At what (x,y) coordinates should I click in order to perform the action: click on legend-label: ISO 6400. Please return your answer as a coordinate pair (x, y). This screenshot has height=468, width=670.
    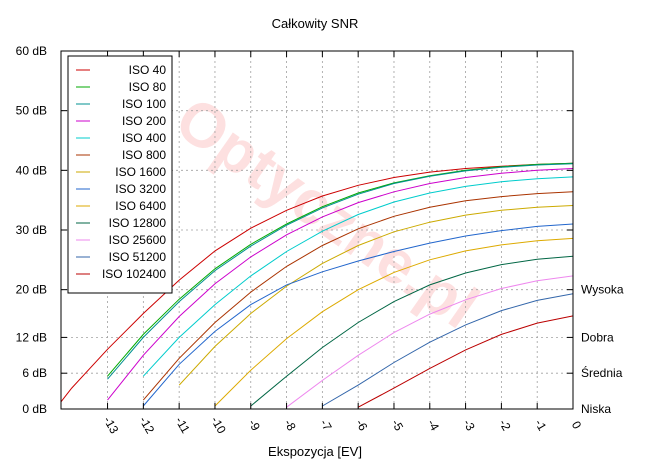
    Looking at the image, I should click on (140, 206).